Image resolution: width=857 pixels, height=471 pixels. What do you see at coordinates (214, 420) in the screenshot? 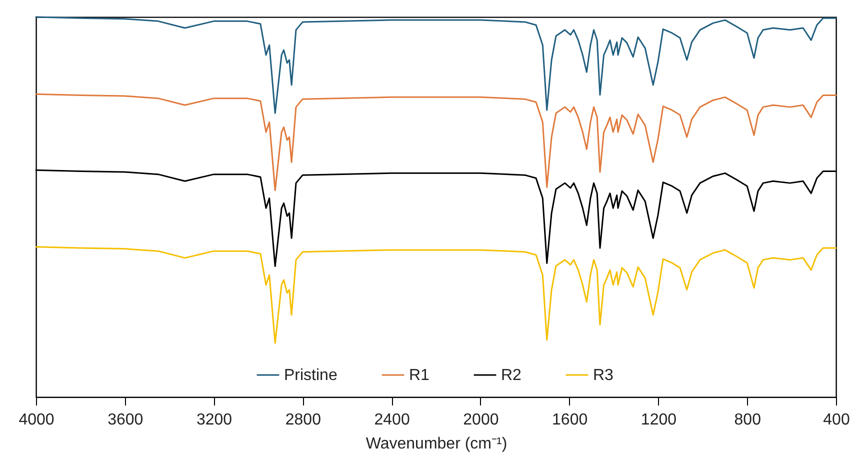
I see `x-tick-label: 3200` at bounding box center [214, 420].